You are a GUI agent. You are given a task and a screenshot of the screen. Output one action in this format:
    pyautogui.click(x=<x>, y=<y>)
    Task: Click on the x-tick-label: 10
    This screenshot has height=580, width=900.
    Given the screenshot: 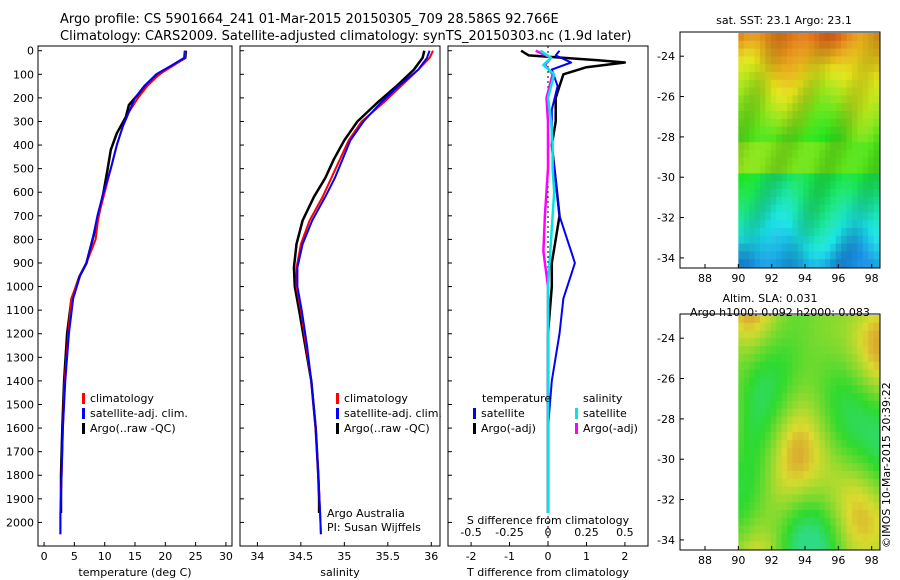 What is the action you would take?
    pyautogui.click(x=105, y=556)
    